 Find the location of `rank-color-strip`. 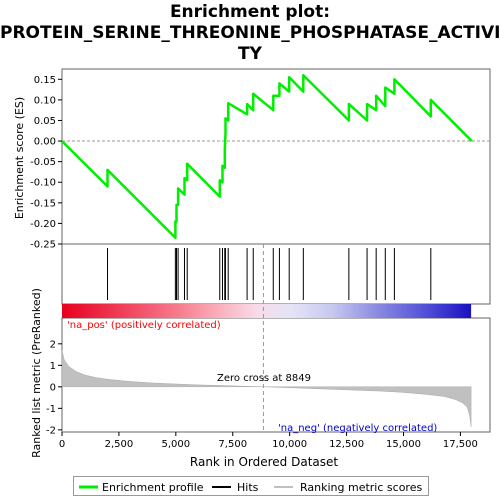

rank-color-strip is located at coordinates (267, 311).